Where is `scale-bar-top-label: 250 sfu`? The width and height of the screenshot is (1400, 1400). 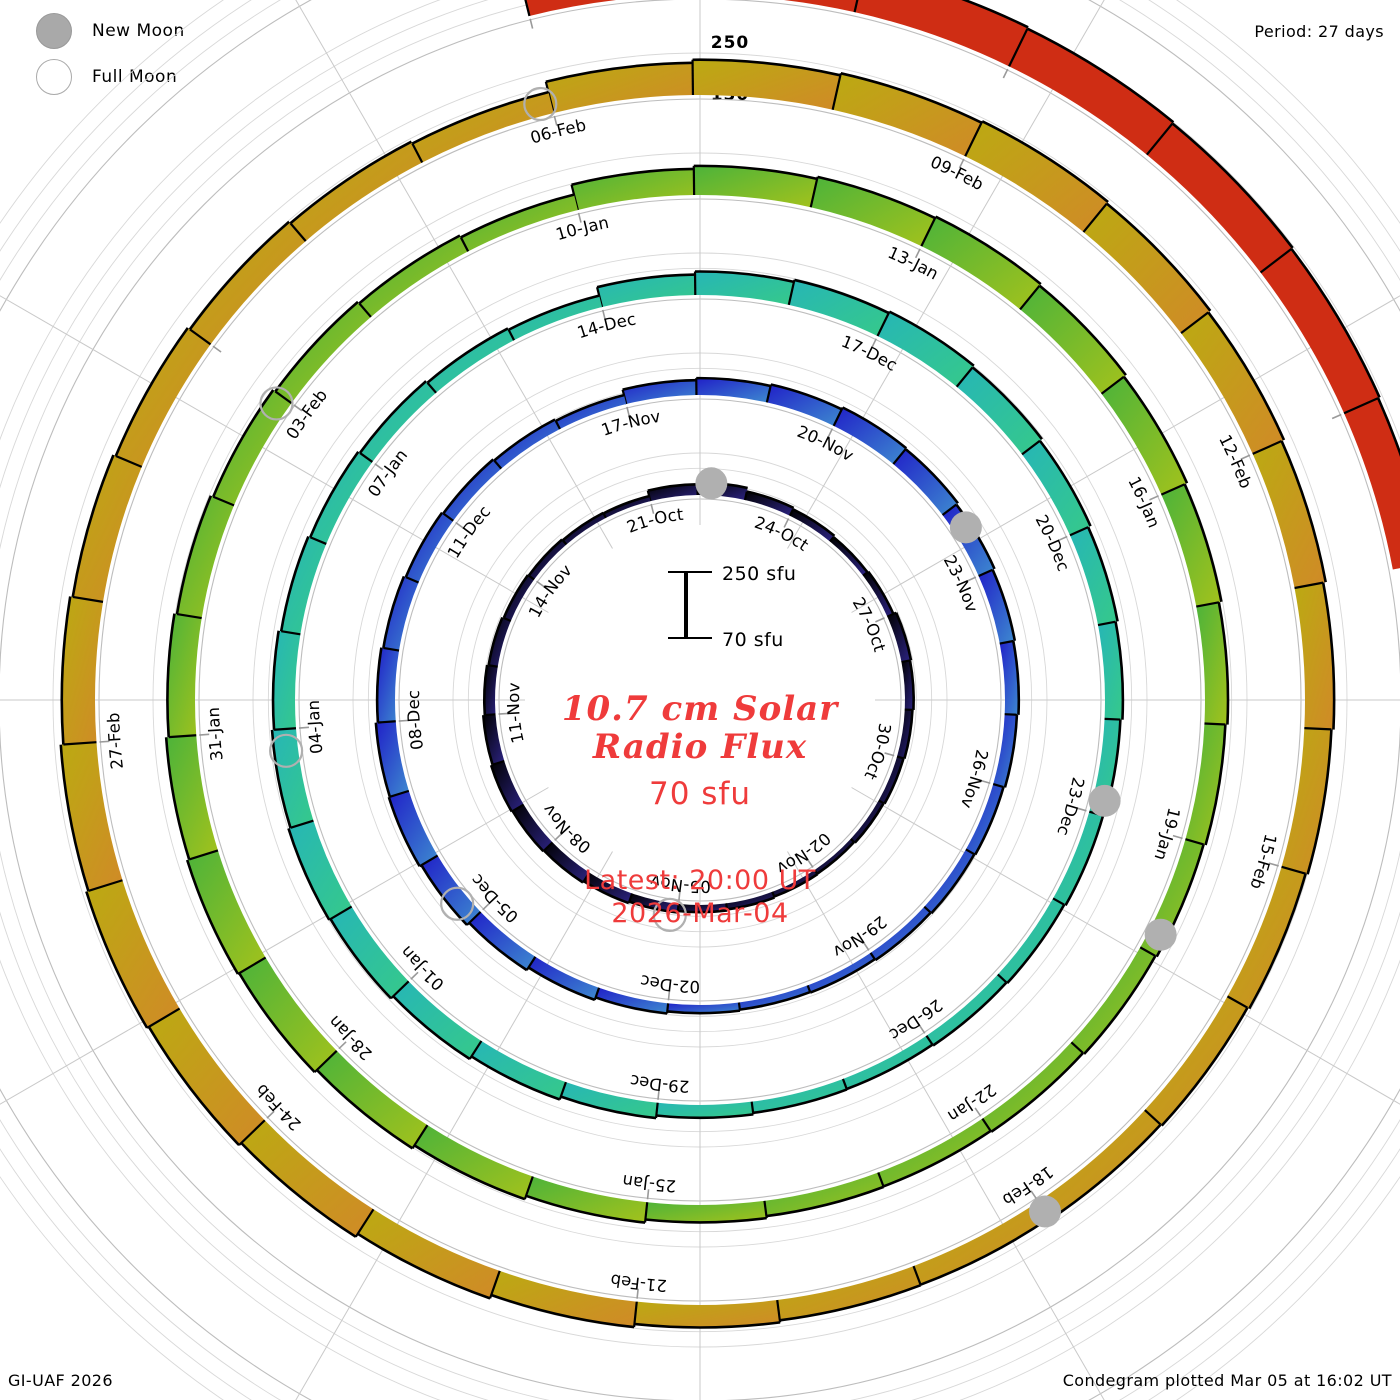 scale-bar-top-label: 250 sfu is located at coordinates (759, 574).